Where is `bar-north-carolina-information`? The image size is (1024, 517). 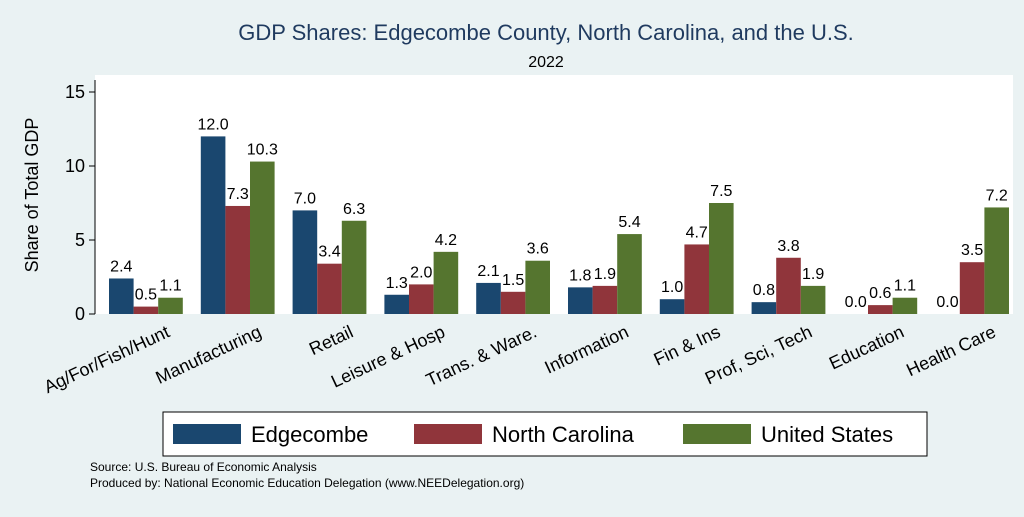 bar-north-carolina-information is located at coordinates (605, 299).